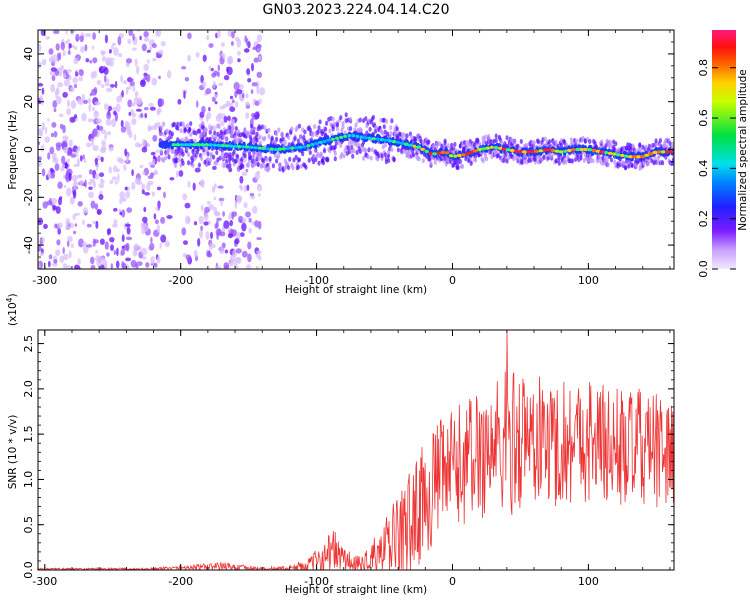  I want to click on colorbar-tick-label: 0.0, so click(703, 269).